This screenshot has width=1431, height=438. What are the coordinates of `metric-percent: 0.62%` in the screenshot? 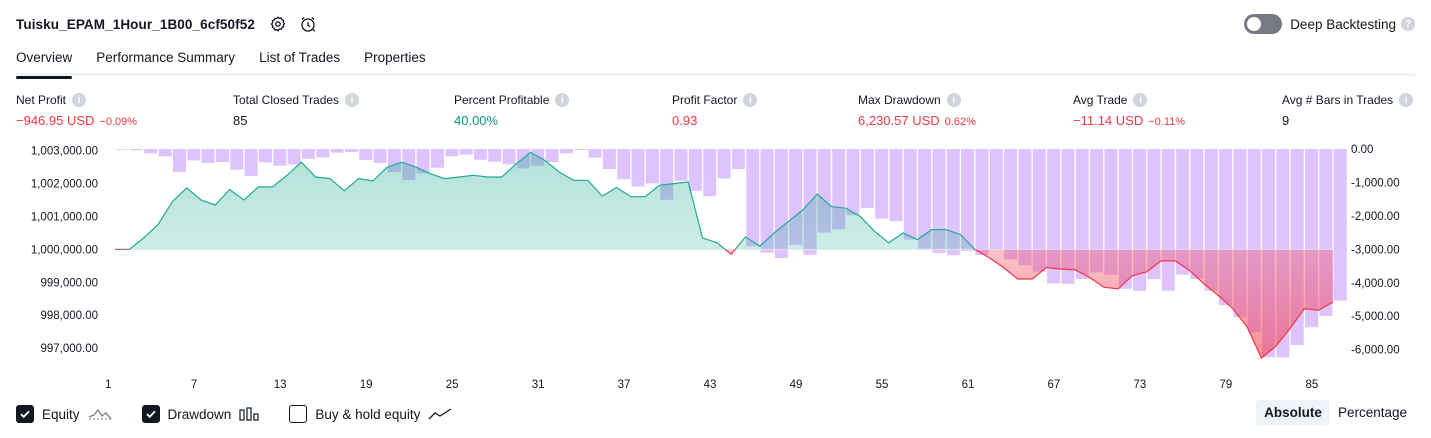 It's located at (960, 122).